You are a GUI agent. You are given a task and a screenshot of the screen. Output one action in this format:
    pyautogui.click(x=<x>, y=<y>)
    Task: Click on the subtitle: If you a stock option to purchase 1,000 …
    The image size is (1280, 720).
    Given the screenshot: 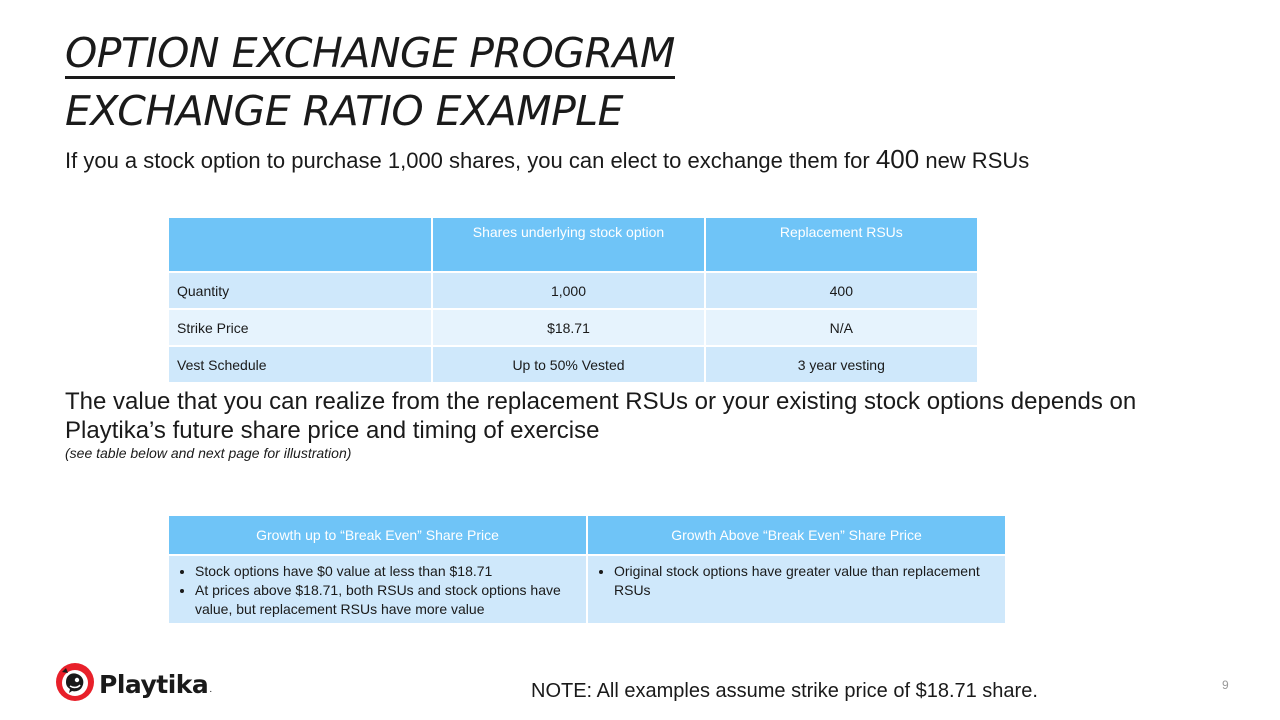 What is the action you would take?
    pyautogui.click(x=547, y=159)
    